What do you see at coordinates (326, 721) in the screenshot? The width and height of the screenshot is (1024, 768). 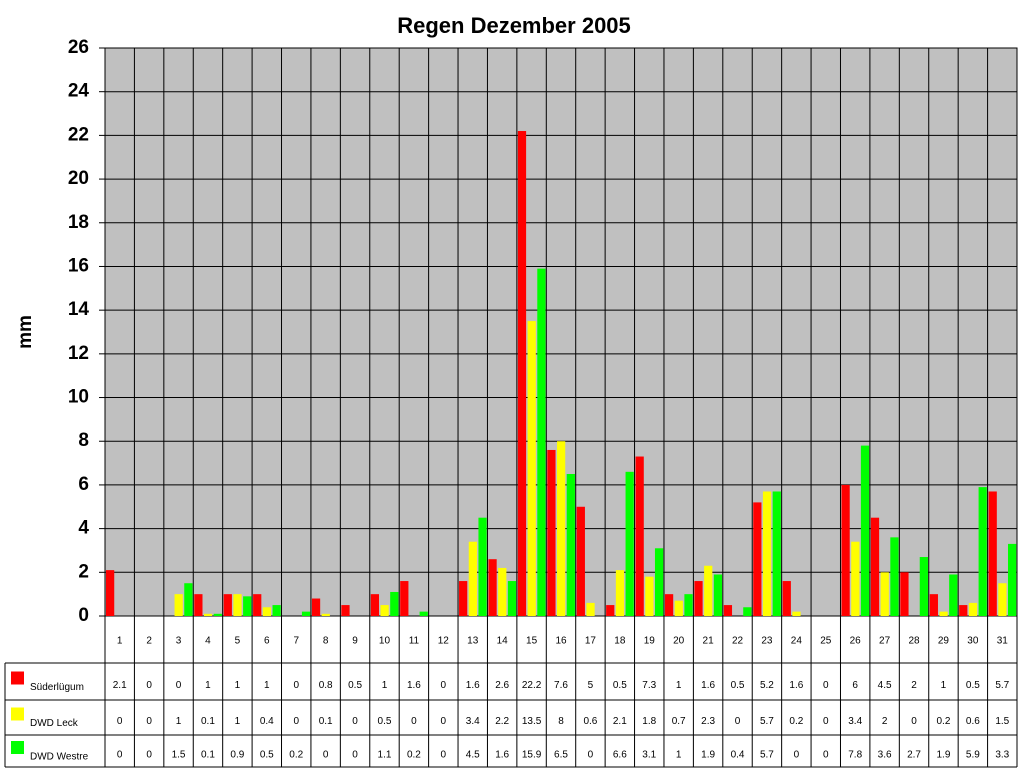 I see `table-value: 0.1` at bounding box center [326, 721].